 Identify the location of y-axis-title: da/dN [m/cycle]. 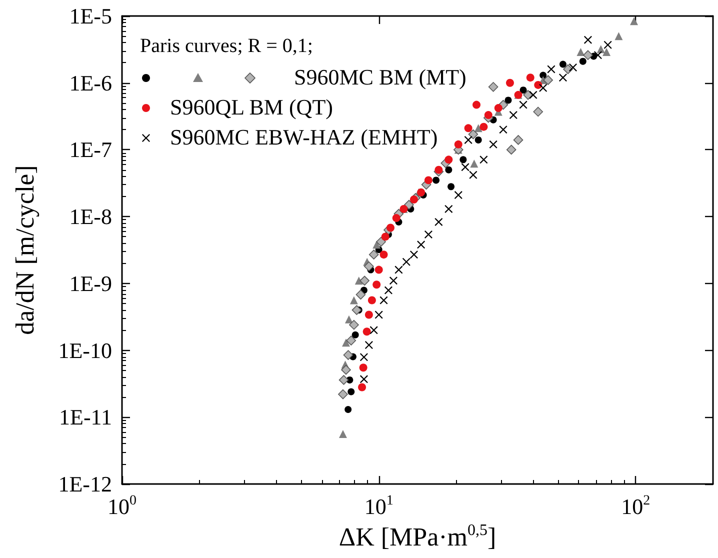
(25, 250).